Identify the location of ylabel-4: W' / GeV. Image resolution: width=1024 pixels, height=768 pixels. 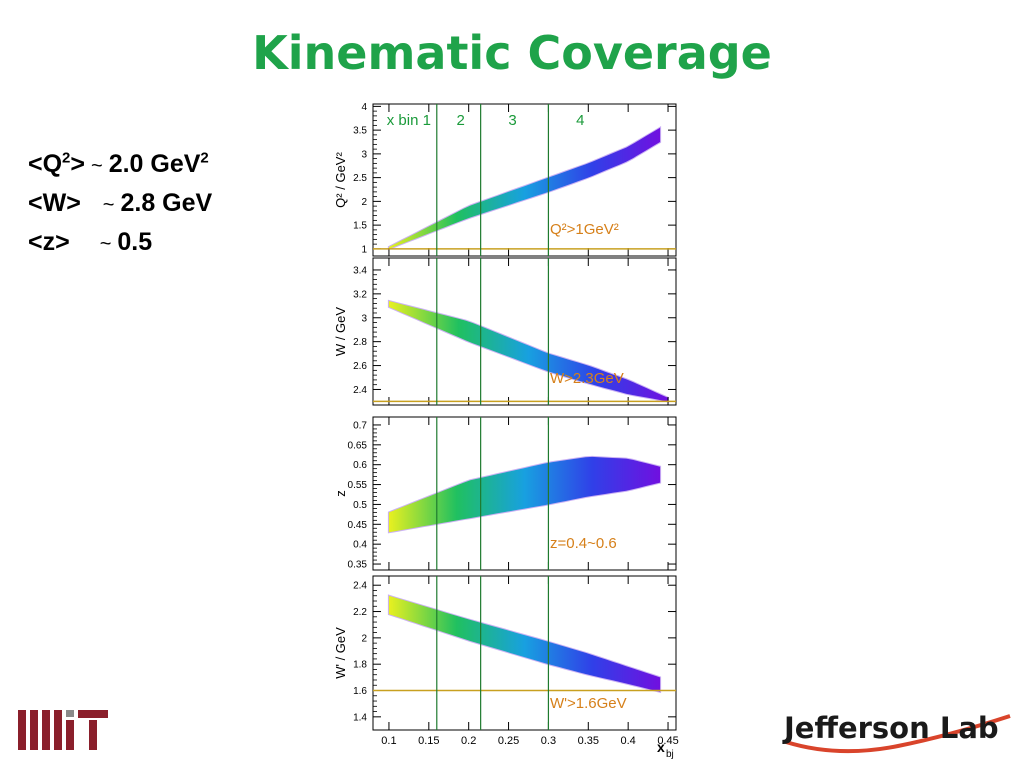
(340, 653).